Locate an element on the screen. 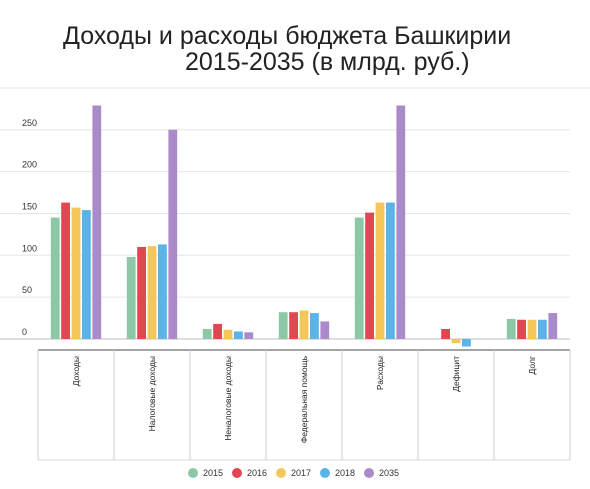 This screenshot has height=489, width=590. legend-swatch-2035 is located at coordinates (369, 473).